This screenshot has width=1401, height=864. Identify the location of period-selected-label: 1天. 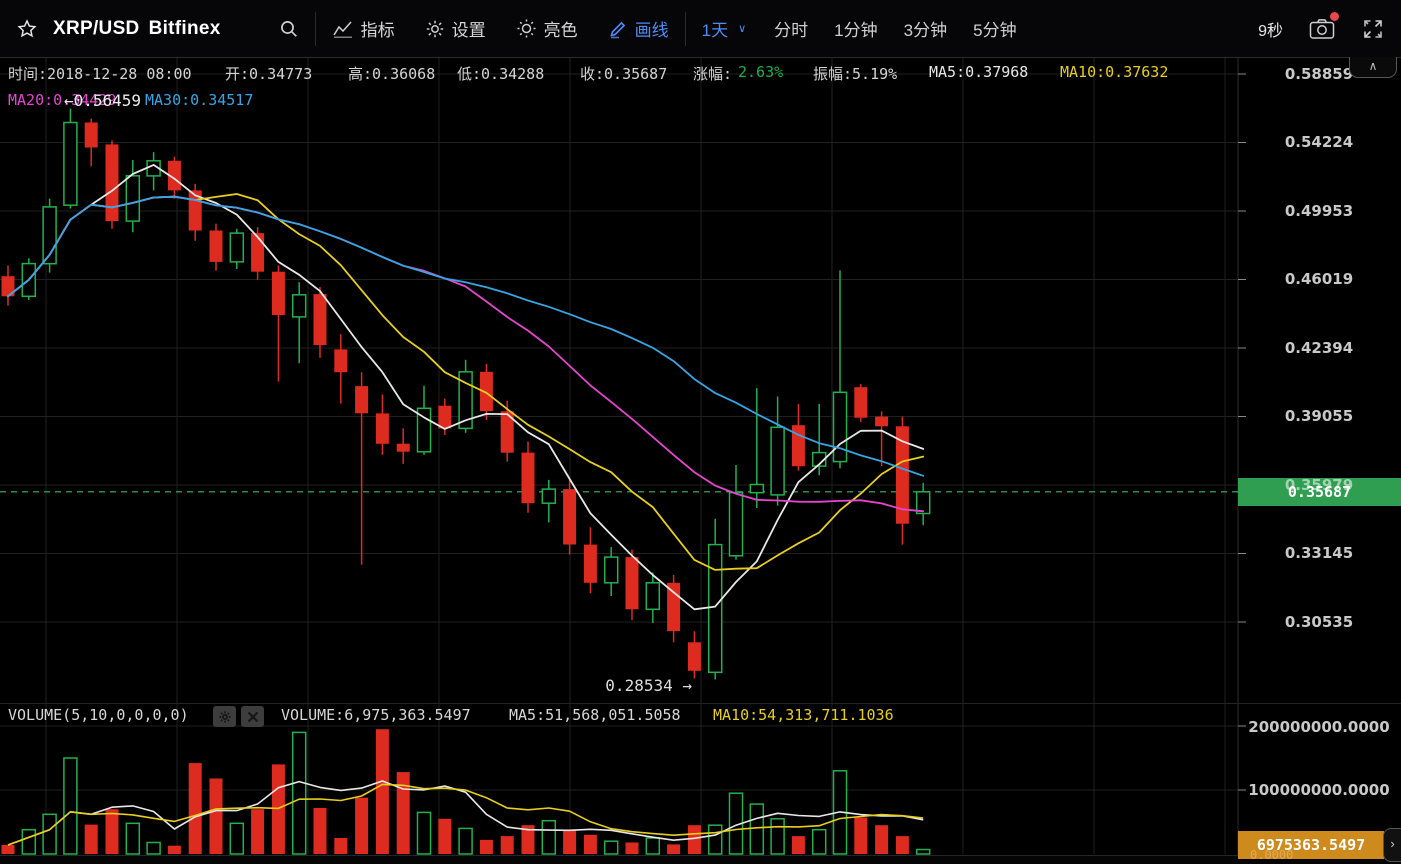
(715, 30).